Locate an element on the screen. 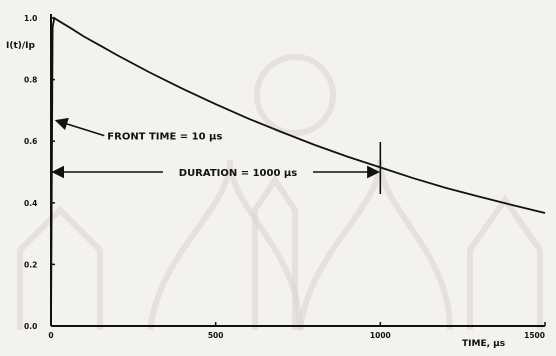  x-tick-label: 500 is located at coordinates (216, 335).